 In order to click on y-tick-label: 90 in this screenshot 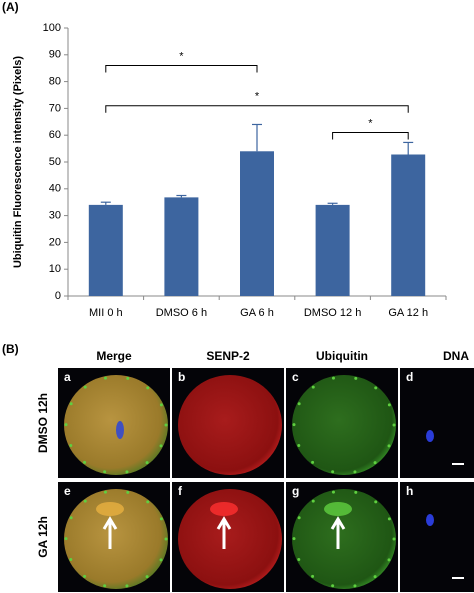, I will do `click(55, 55)`.